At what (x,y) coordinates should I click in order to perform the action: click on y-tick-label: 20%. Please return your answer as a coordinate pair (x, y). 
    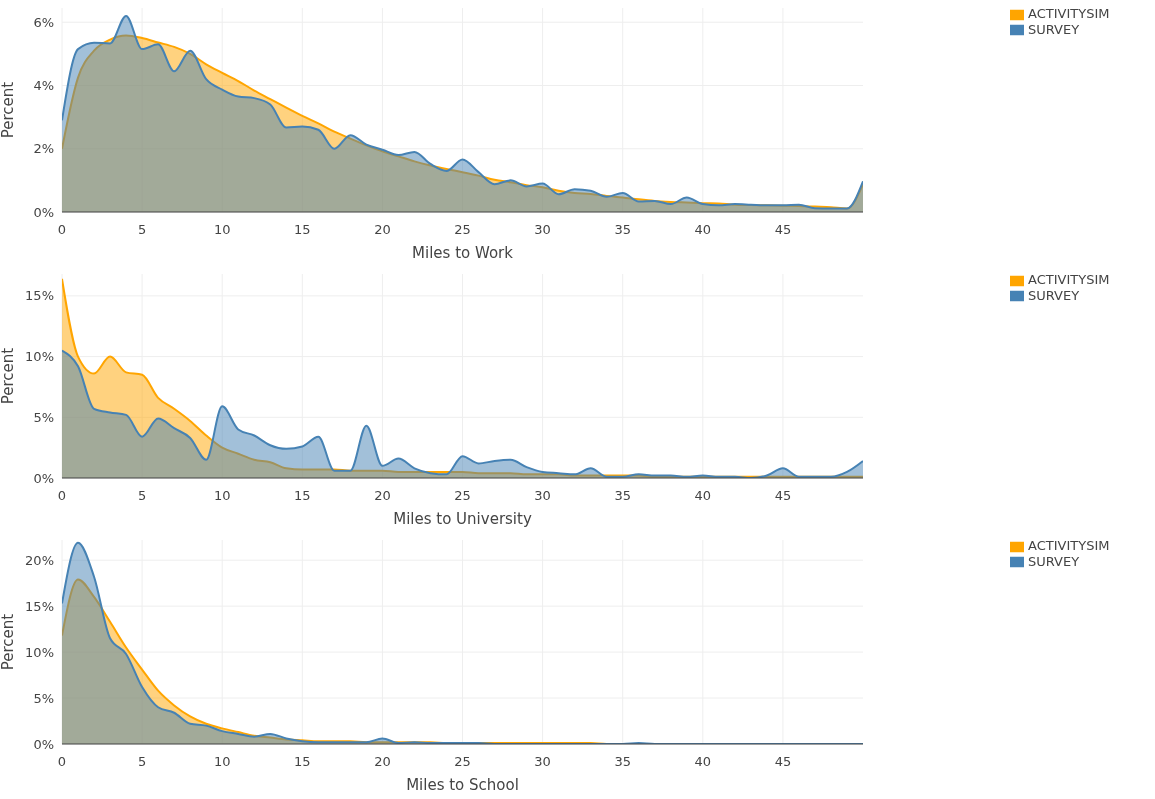
    Looking at the image, I should click on (39, 560).